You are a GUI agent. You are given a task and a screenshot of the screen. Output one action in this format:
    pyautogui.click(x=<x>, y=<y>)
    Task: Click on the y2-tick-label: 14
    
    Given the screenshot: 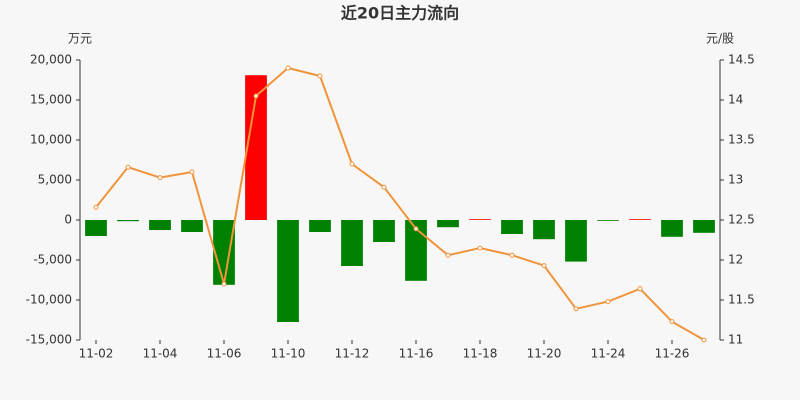 What is the action you would take?
    pyautogui.click(x=735, y=100)
    